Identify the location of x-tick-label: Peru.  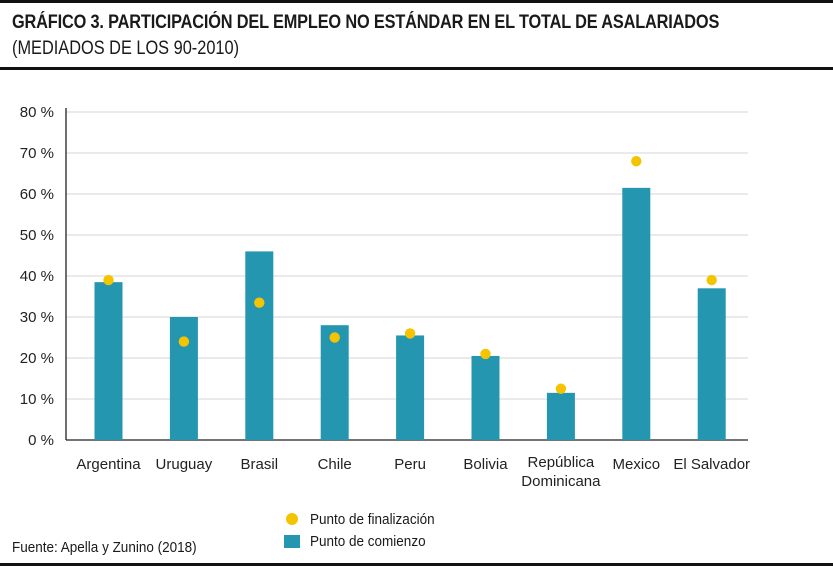
(410, 464).